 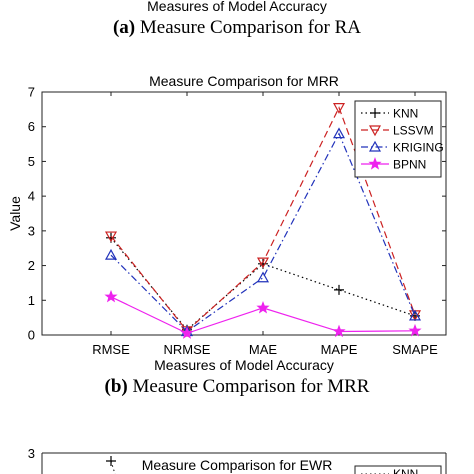 What do you see at coordinates (251, 386) in the screenshot?
I see `panel-b-caption-text: Measure Comparison for MRR` at bounding box center [251, 386].